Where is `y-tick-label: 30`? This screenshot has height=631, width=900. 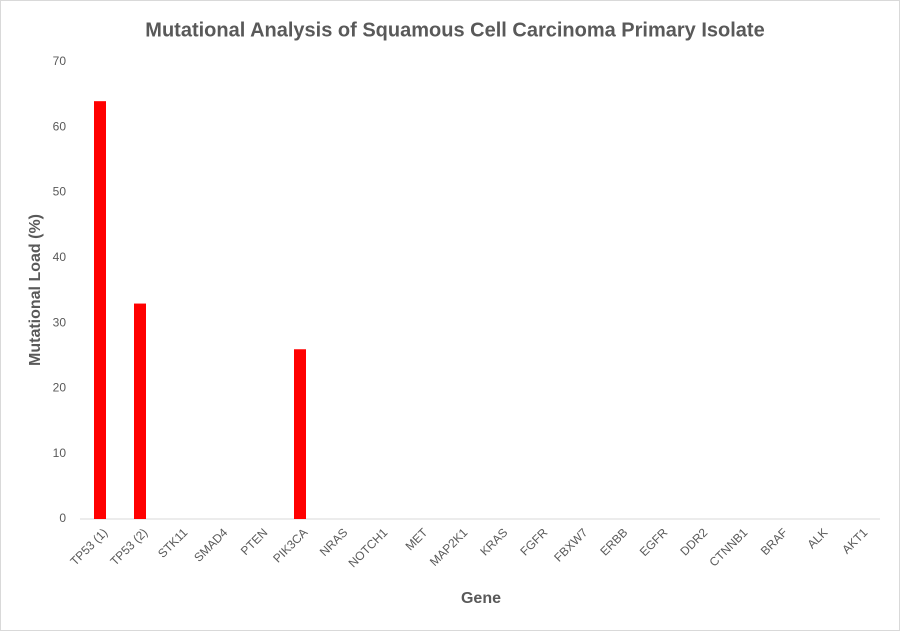 y-tick-label: 30 is located at coordinates (60, 322).